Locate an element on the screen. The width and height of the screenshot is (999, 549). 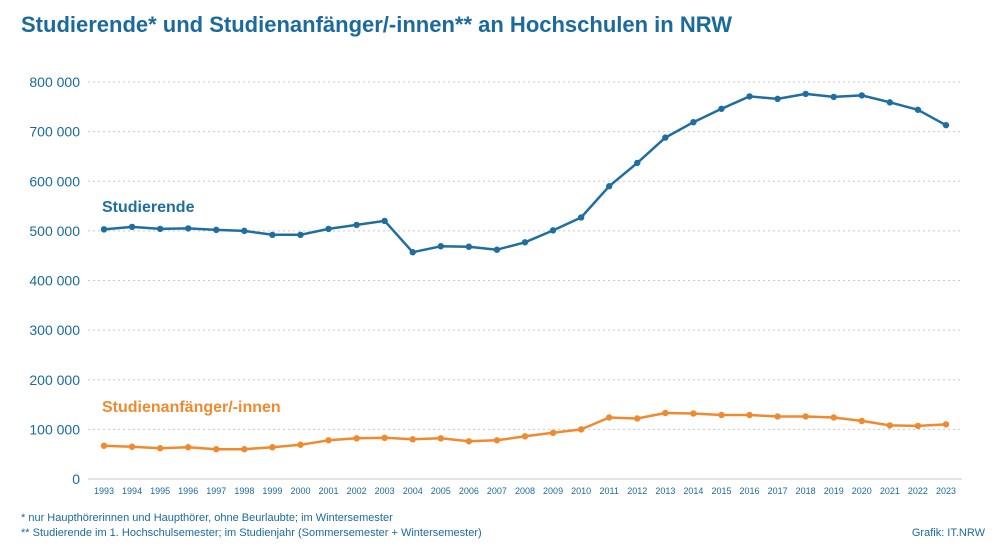
y-tick-label: 200 000 is located at coordinates (54, 380).